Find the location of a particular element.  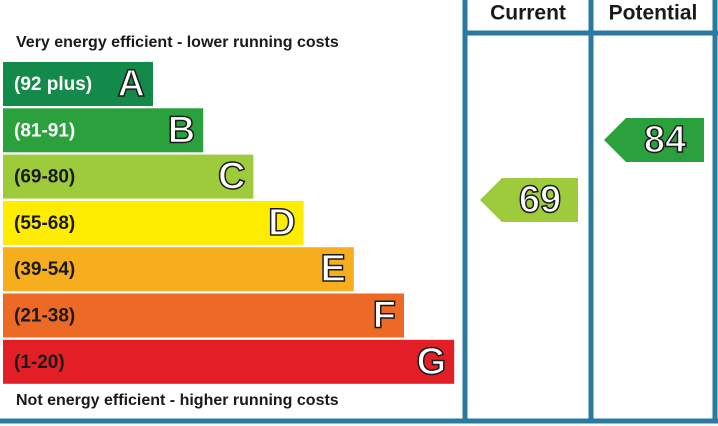

band-range: (81-91) is located at coordinates (44, 130).